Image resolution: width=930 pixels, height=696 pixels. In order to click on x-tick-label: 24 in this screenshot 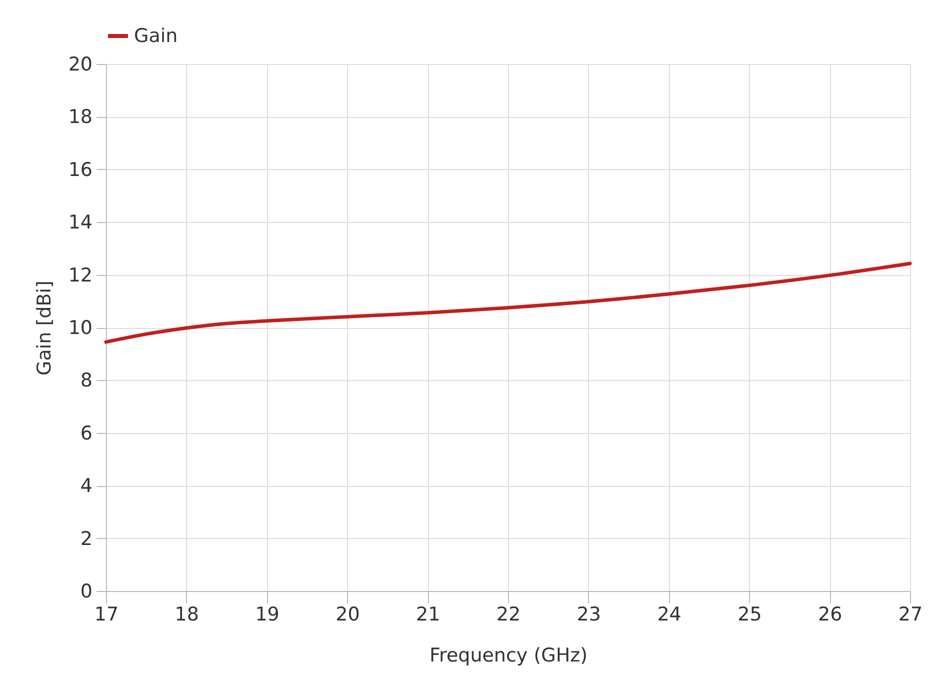, I will do `click(669, 615)`.